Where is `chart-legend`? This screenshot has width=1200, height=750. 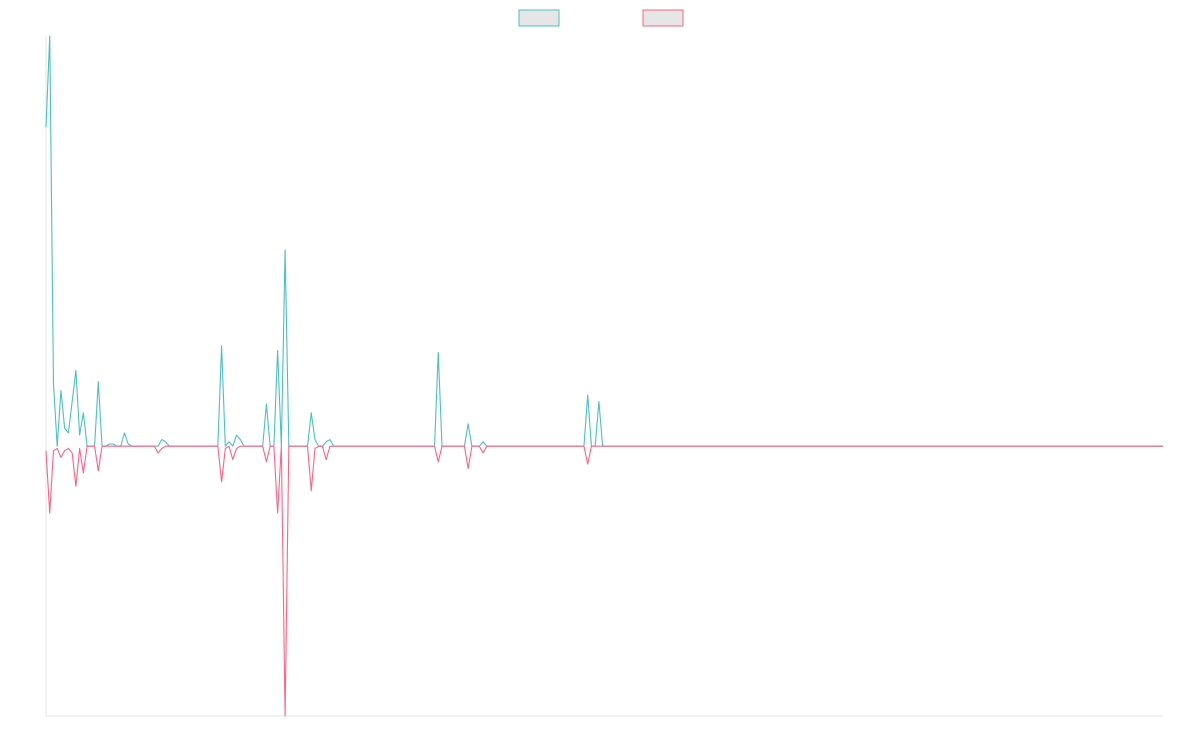 chart-legend is located at coordinates (601, 18).